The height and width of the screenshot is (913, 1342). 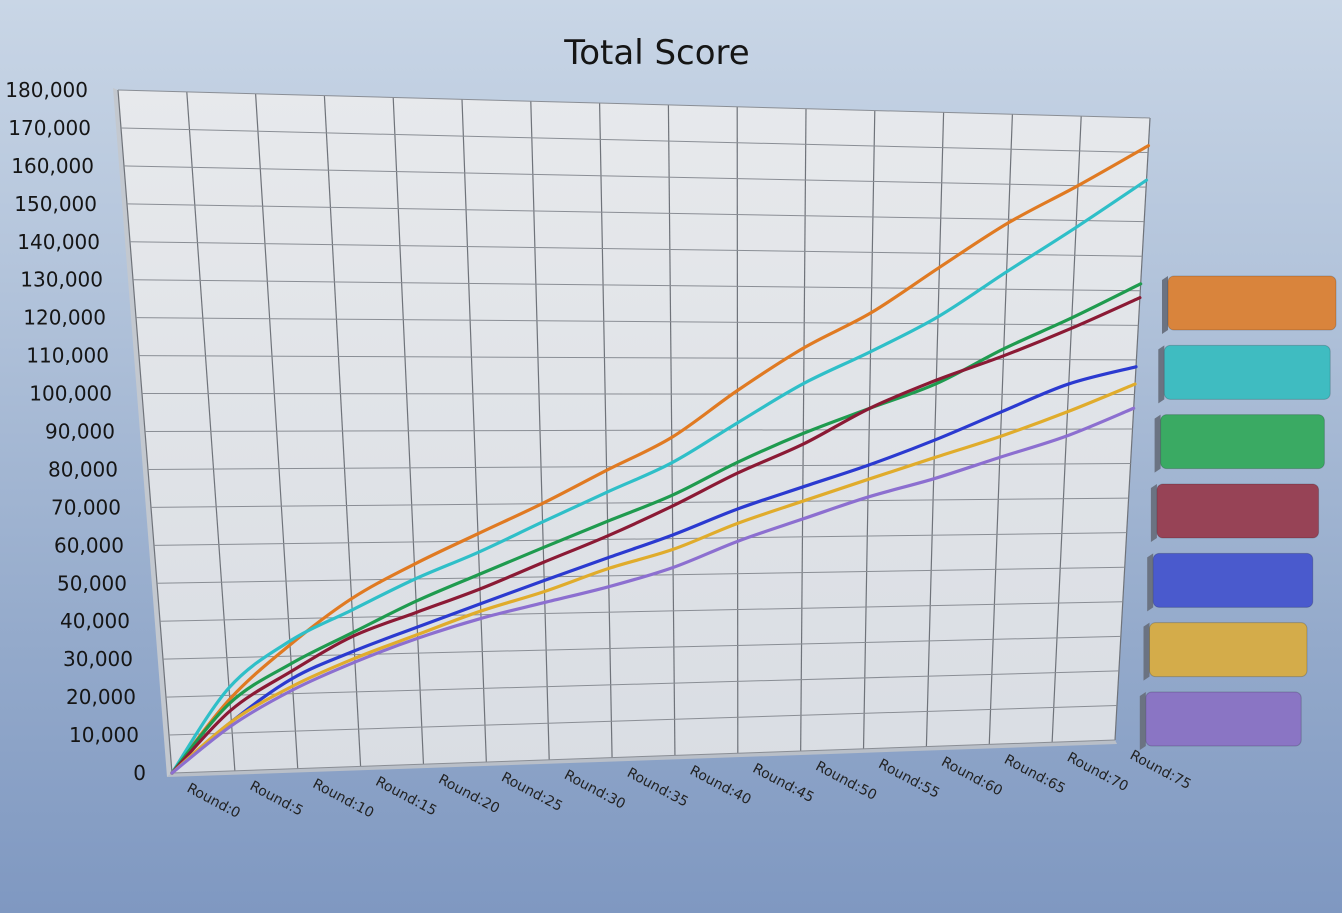 What do you see at coordinates (83, 469) in the screenshot?
I see `y-tick-label: 80,000` at bounding box center [83, 469].